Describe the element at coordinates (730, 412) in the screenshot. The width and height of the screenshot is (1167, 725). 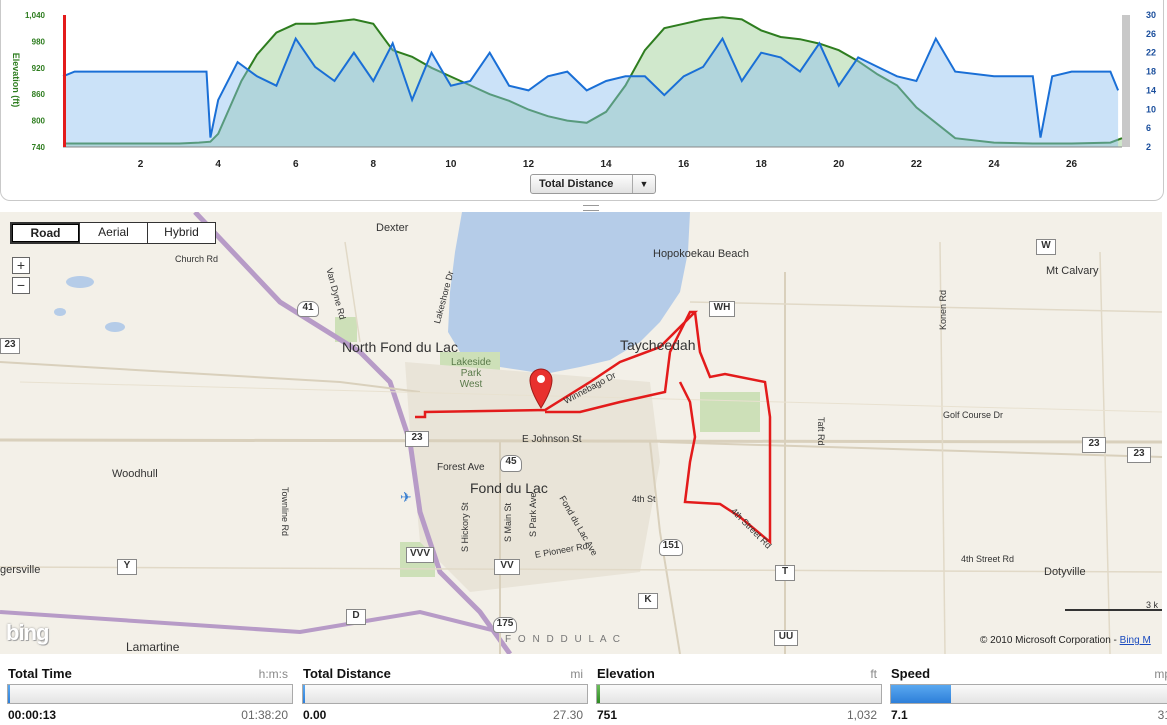
I see `park-area` at that location.